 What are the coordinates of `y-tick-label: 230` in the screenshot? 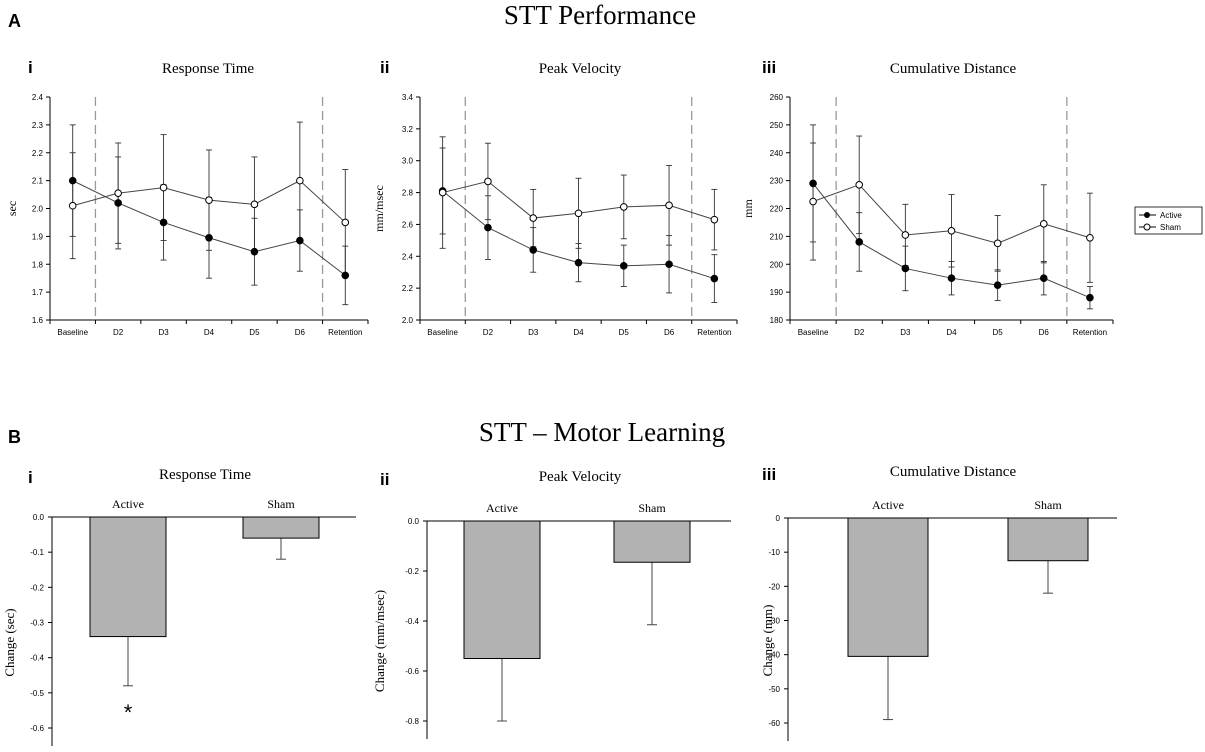 It's located at (777, 181).